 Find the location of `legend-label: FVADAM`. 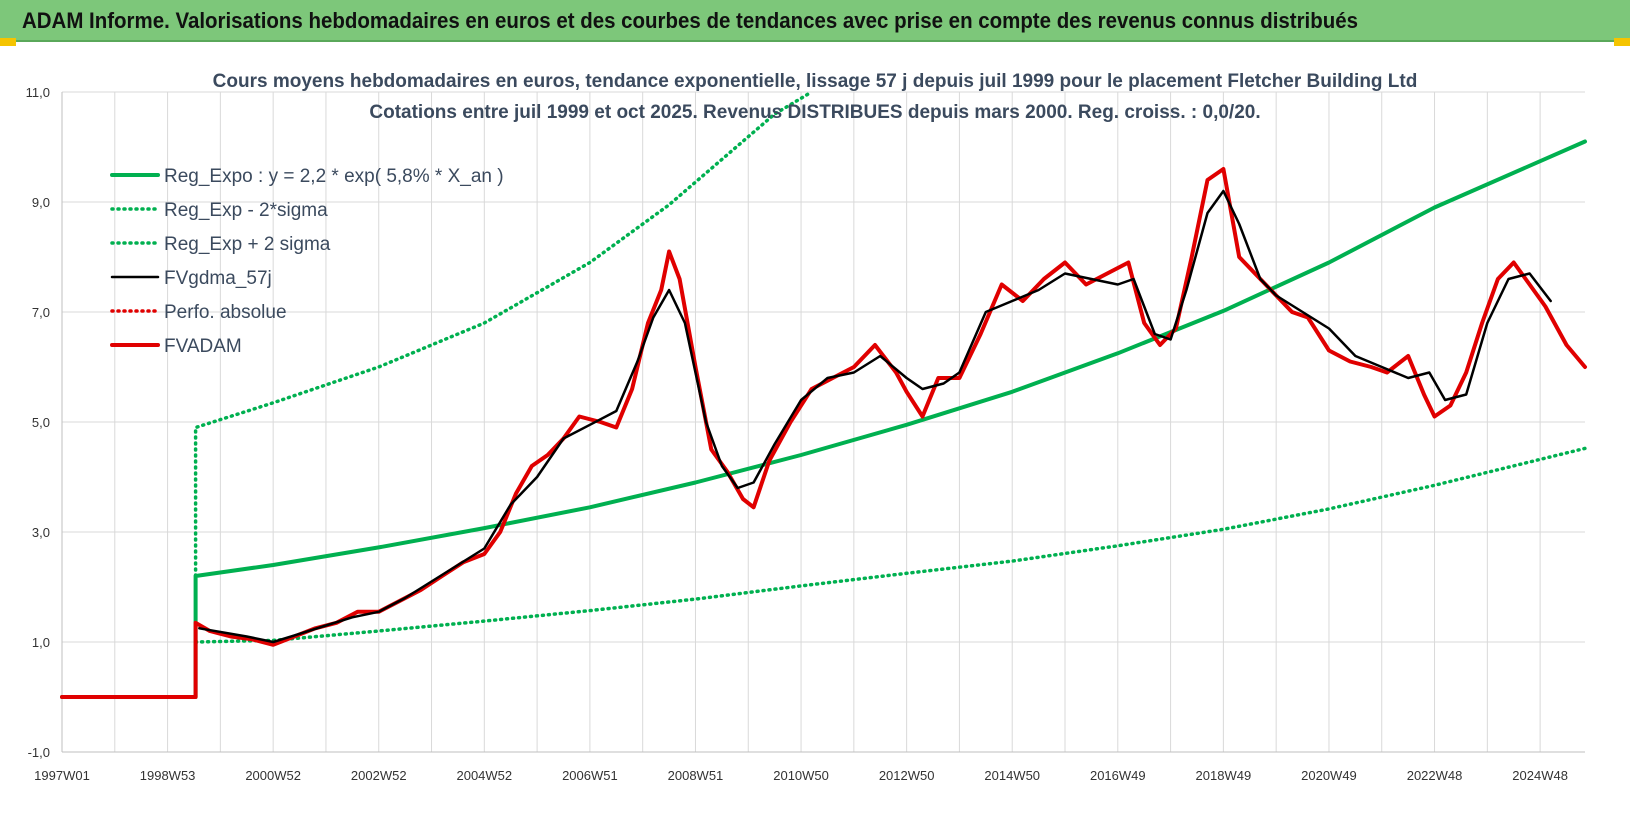

legend-label: FVADAM is located at coordinates (203, 346).